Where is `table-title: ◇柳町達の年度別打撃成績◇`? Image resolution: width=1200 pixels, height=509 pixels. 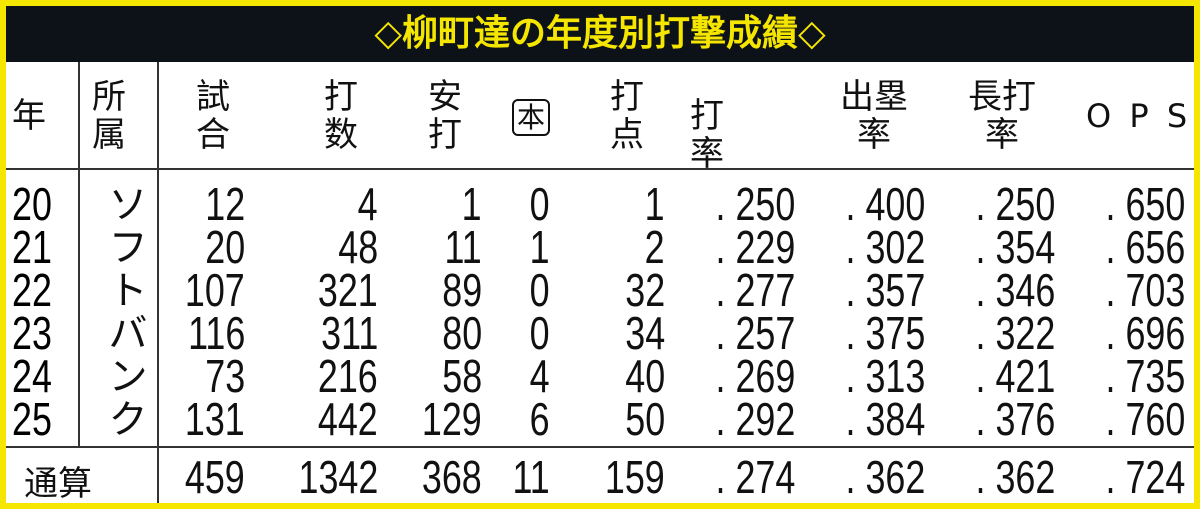 table-title: ◇柳町達の年度別打撃成績◇ is located at coordinates (600, 34).